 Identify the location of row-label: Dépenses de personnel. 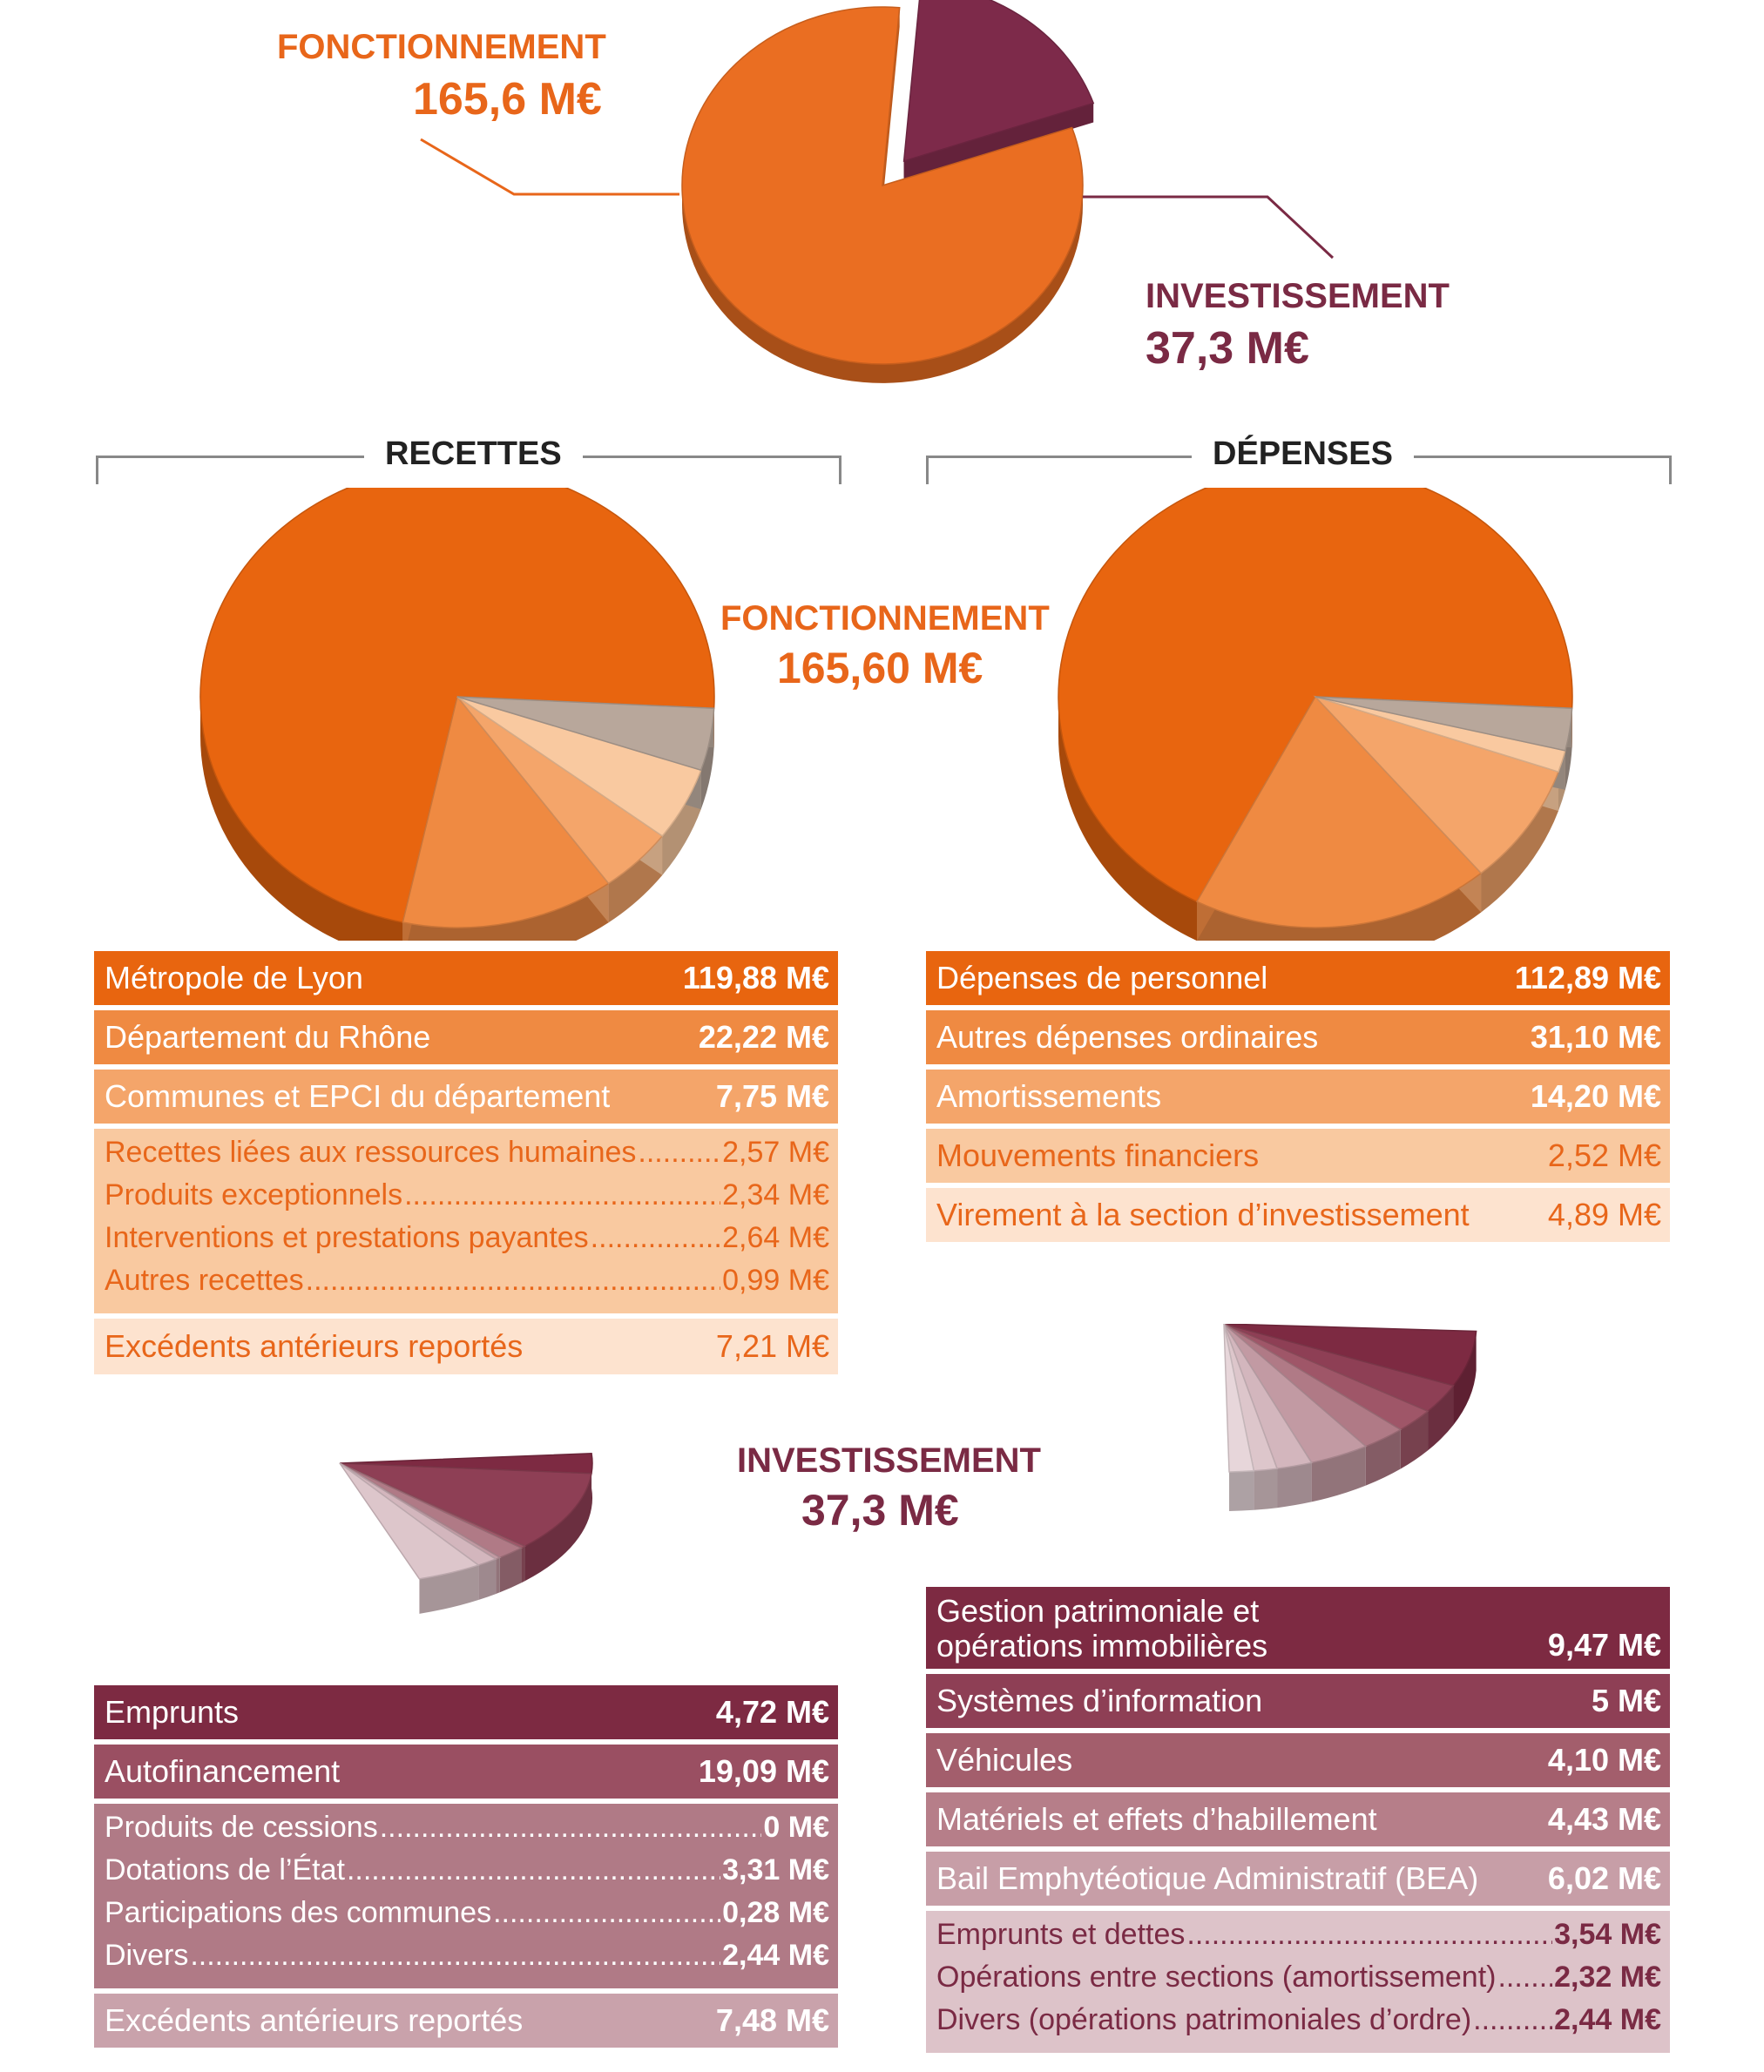
(1102, 978).